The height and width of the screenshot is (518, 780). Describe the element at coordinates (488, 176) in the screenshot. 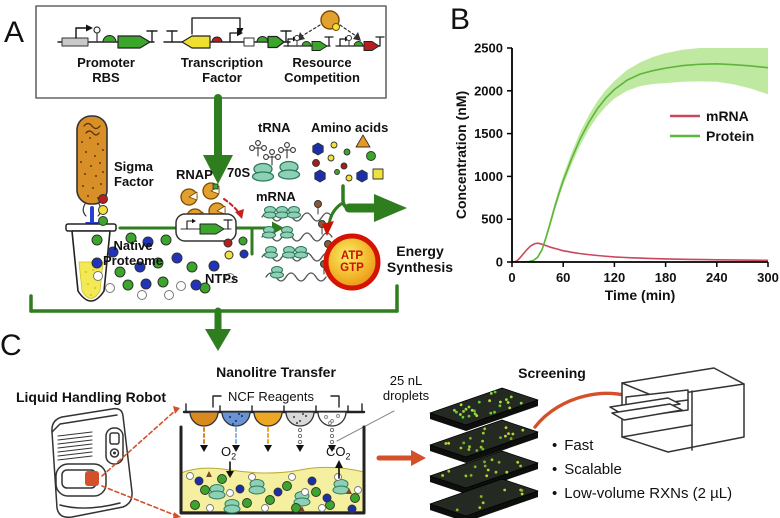

I see `y-tick-label: 1000` at that location.